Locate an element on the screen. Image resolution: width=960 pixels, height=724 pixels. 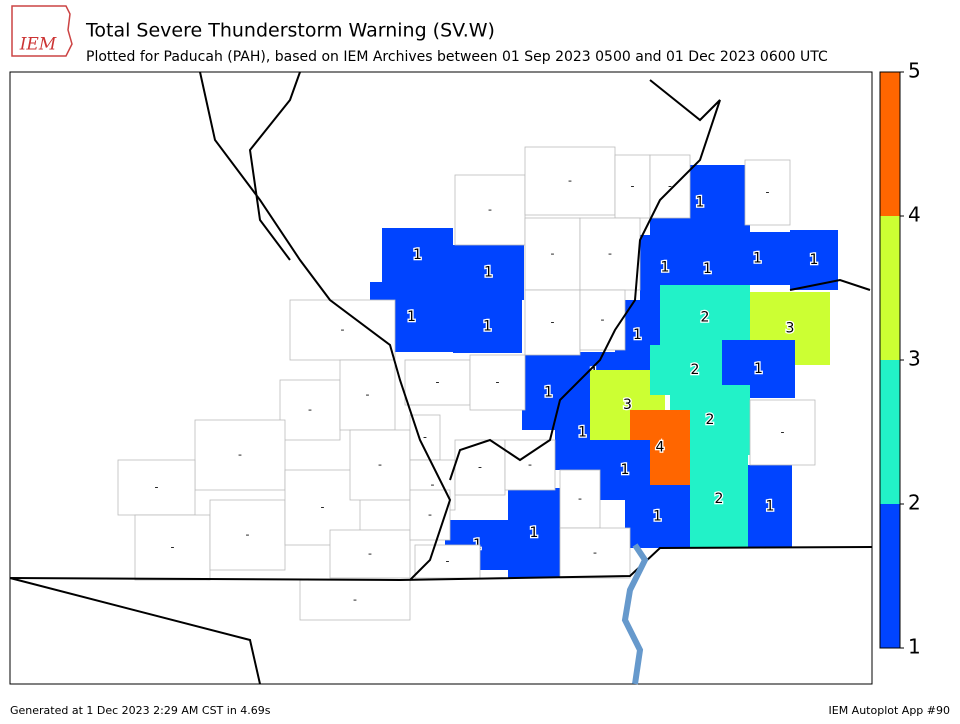
footer-right: IEM Autoplot App #90 is located at coordinates (890, 710).